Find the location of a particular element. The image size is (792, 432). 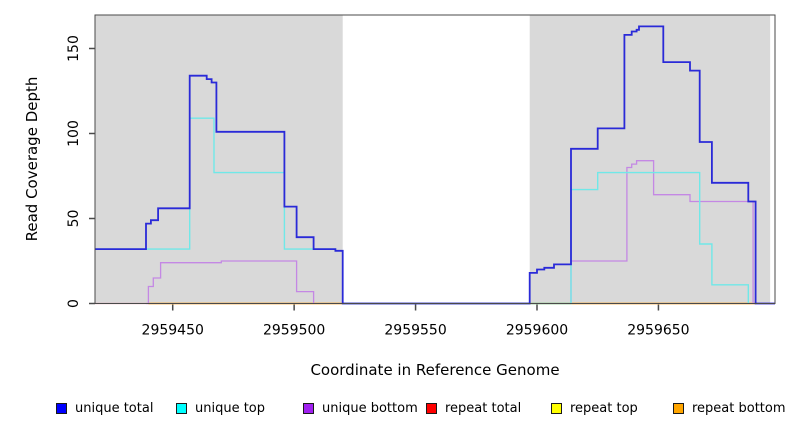

legend-label: unique top is located at coordinates (230, 408).